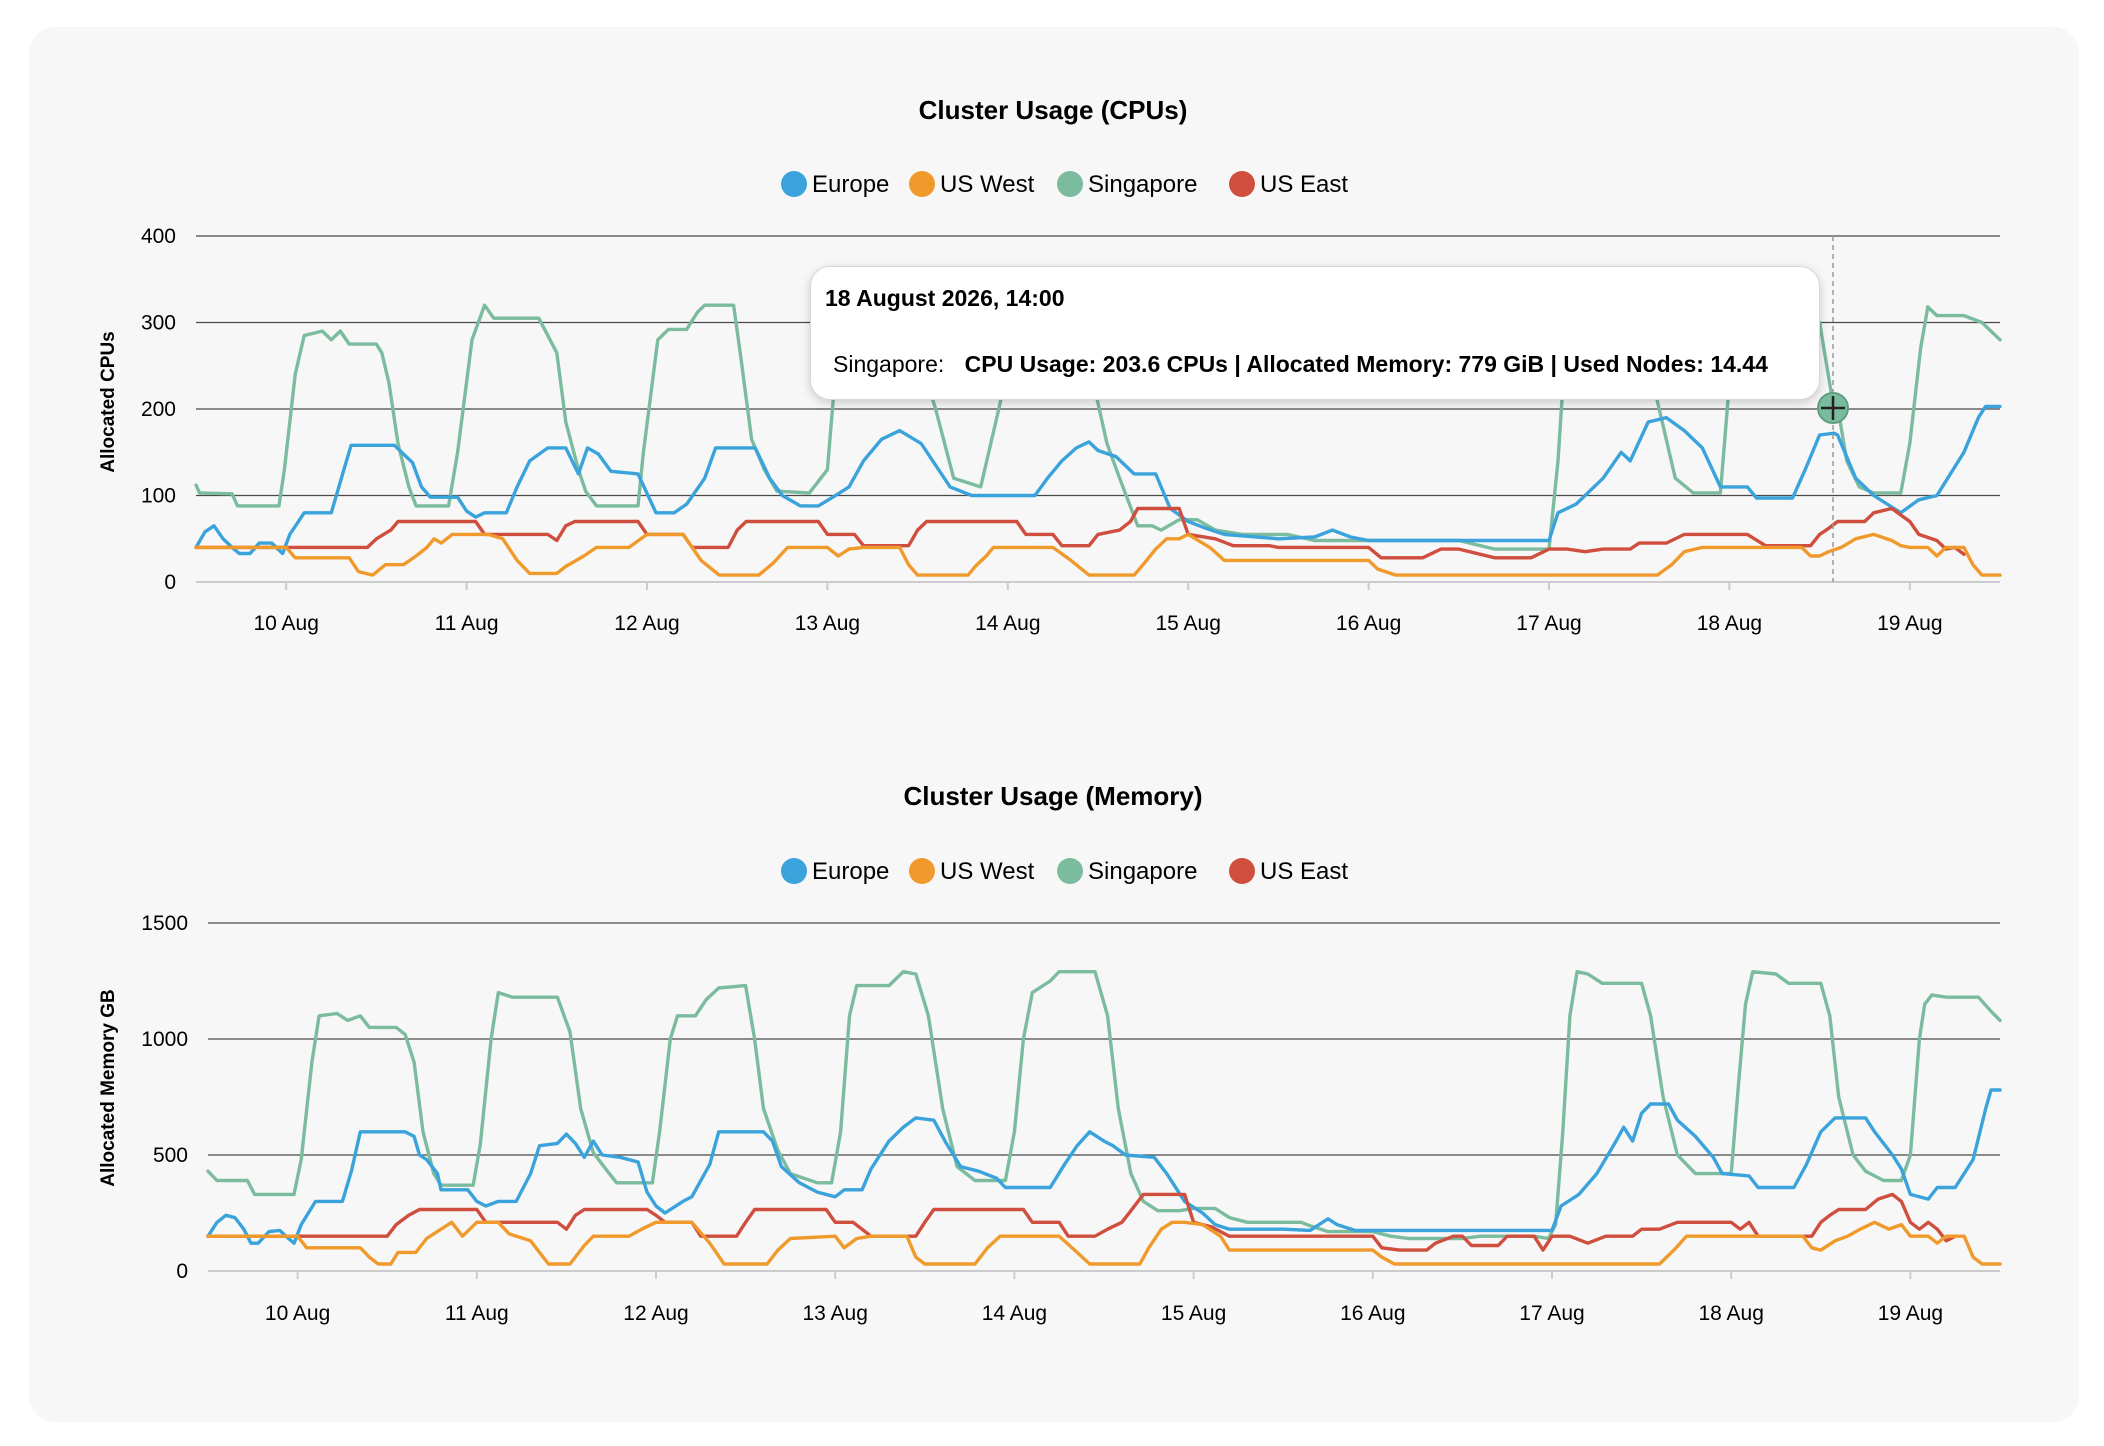  I want to click on y-tick-label: 400, so click(158, 236).